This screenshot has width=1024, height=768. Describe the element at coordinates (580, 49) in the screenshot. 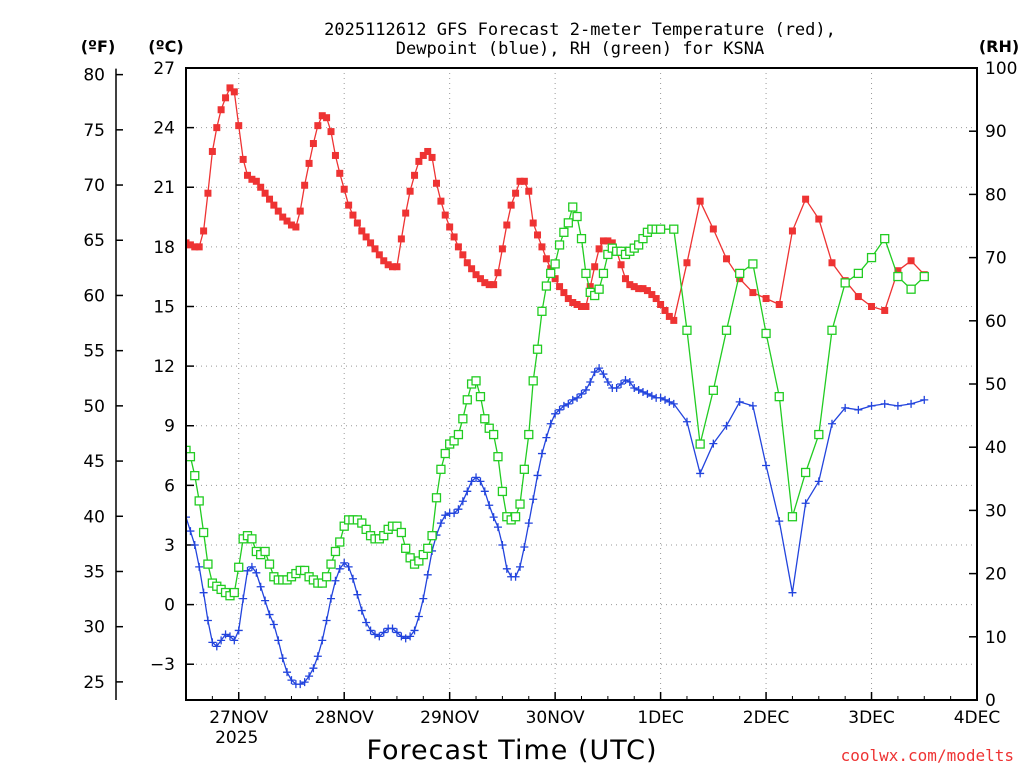

I see `chart-title-line2: Dewpoint (blue), RH (green) for KSNA` at that location.